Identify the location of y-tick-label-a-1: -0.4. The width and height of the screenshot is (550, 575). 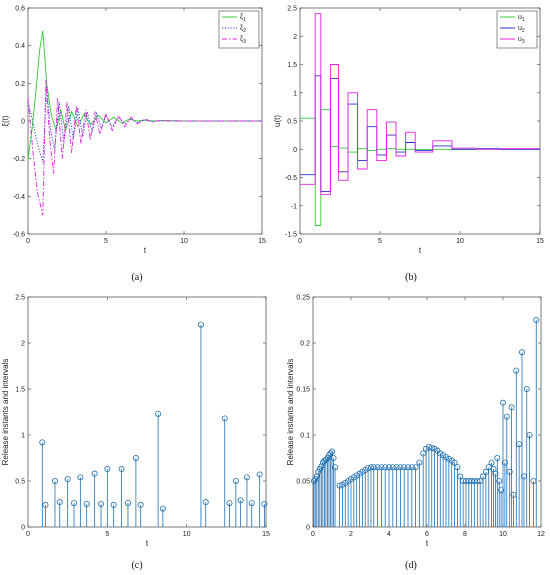
(19, 197).